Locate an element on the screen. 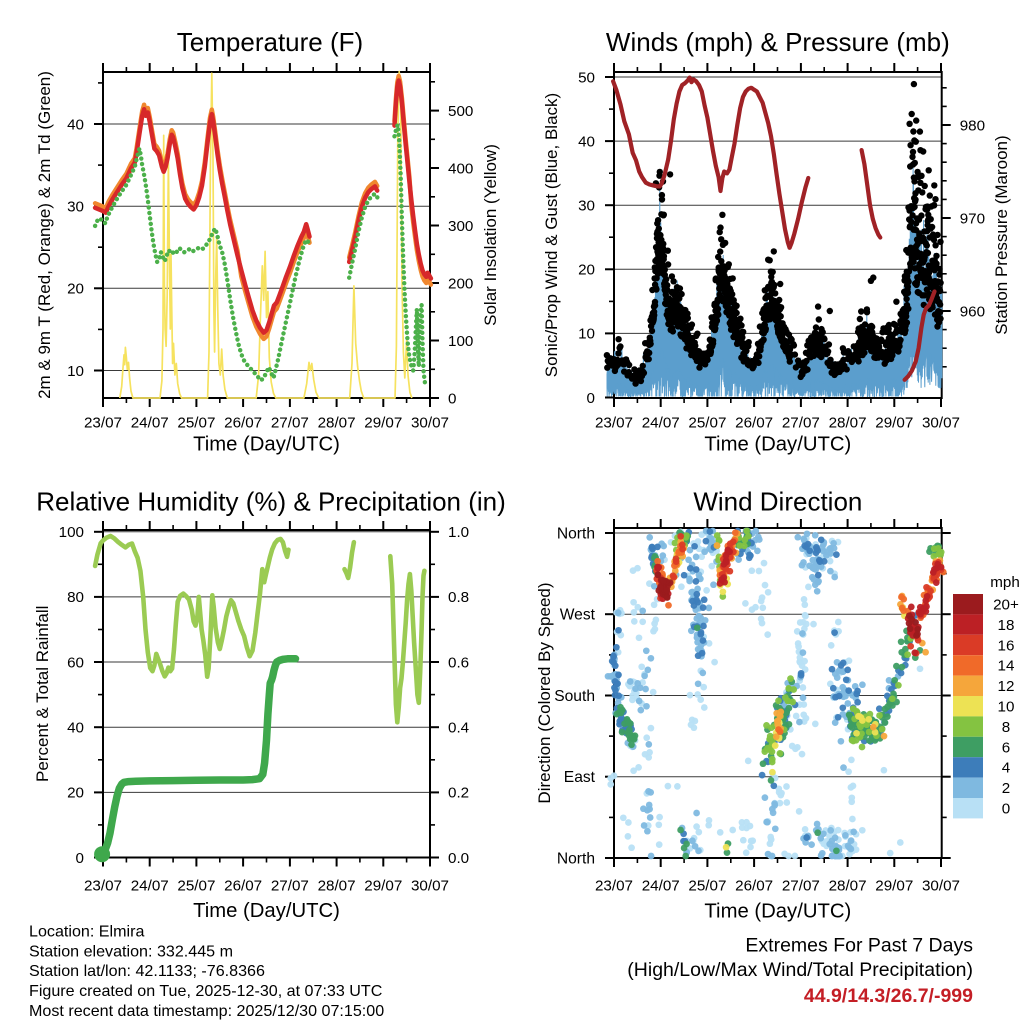  svg-text: 12 is located at coordinates (1006, 686).